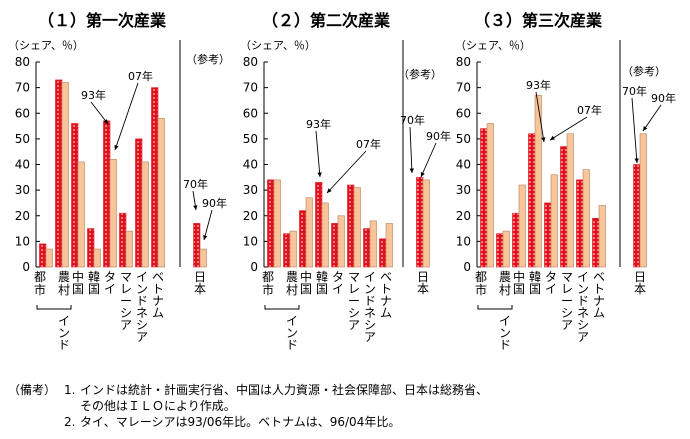 The height and width of the screenshot is (439, 690). Describe the element at coordinates (158, 277) in the screenshot. I see `x-category-label-char: ベ` at that location.